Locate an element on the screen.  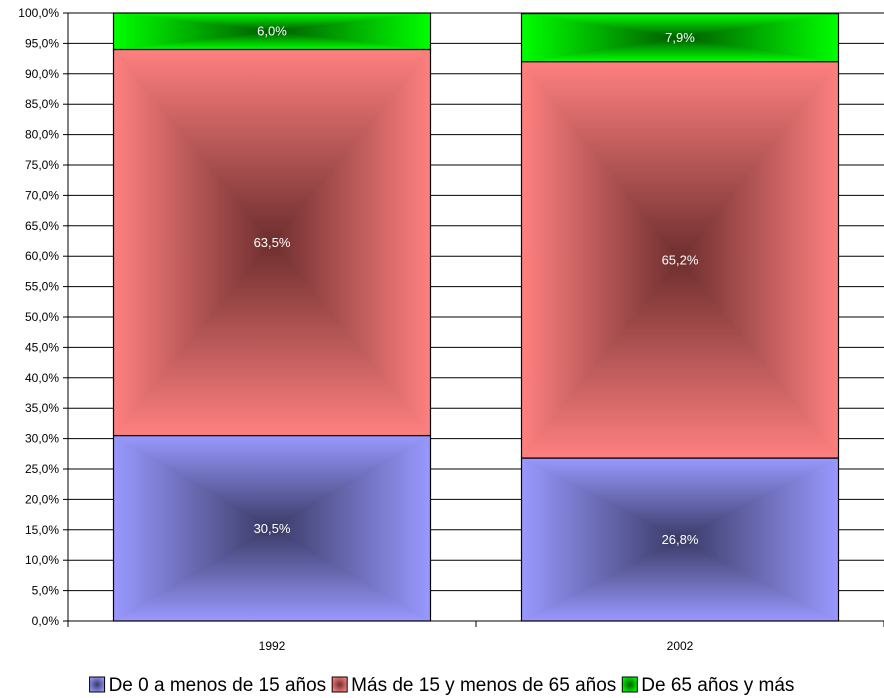
data-label: 65,2% is located at coordinates (680, 259).